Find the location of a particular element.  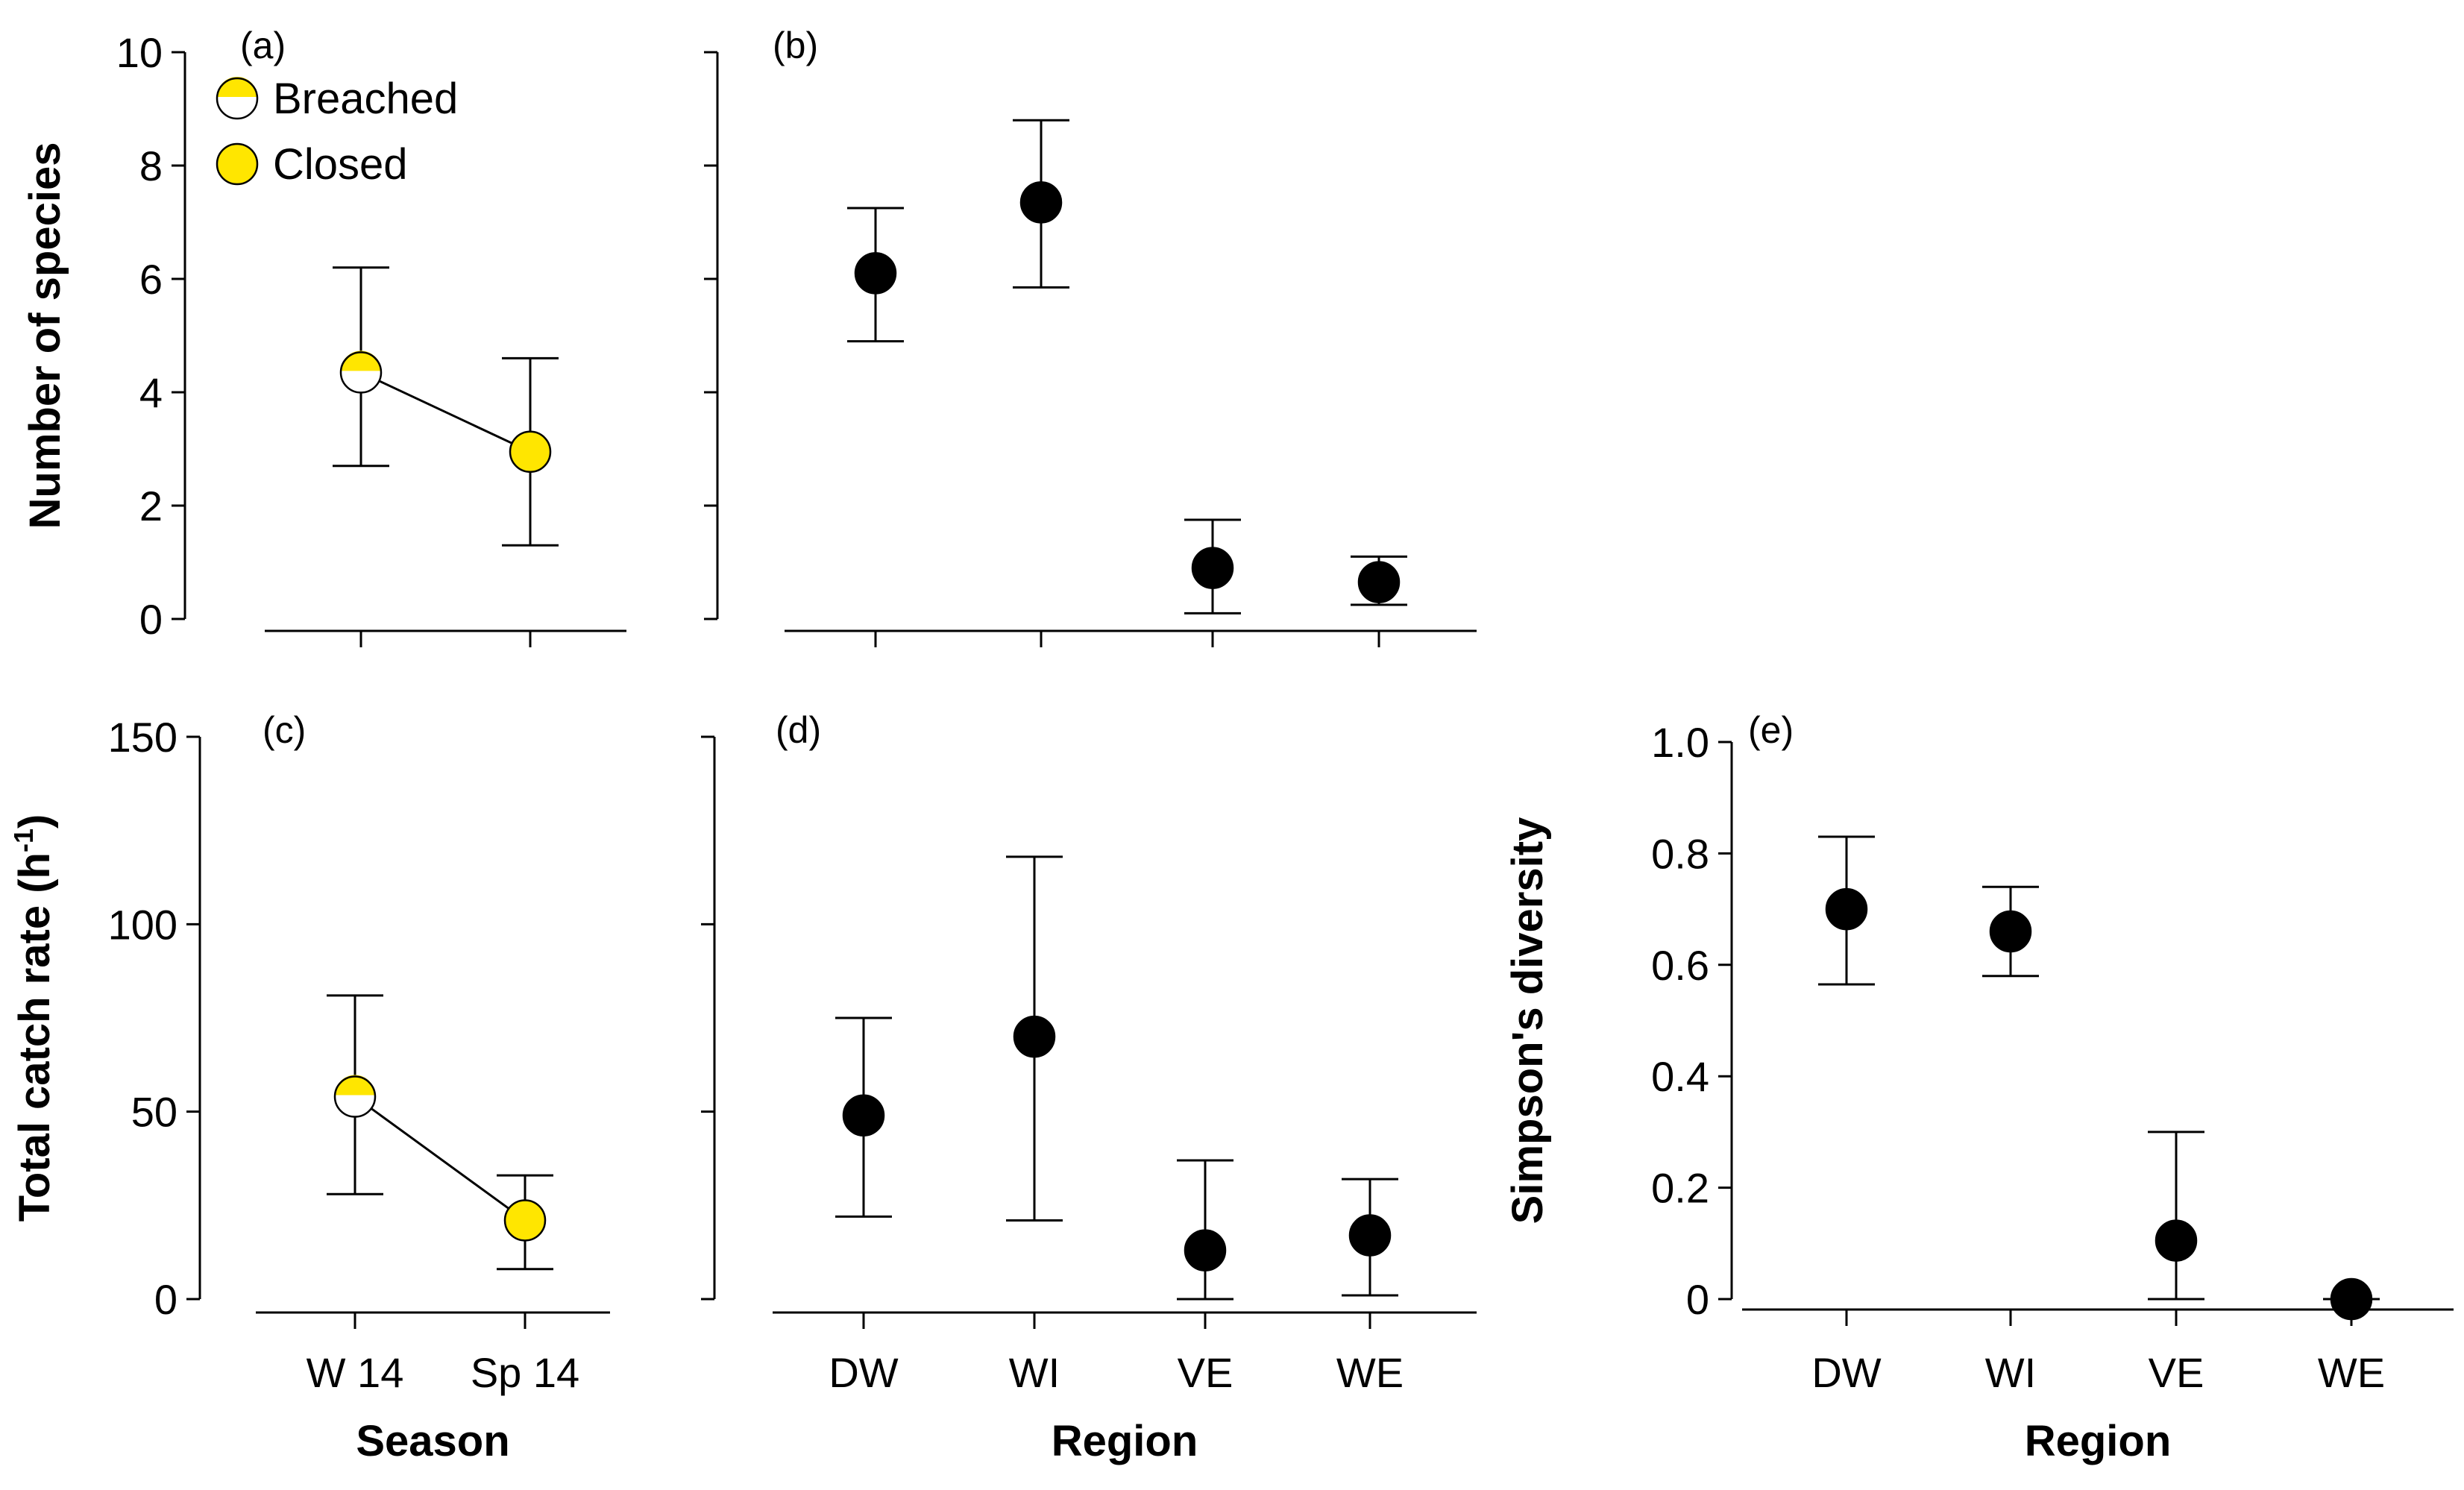

legend-label: Breached is located at coordinates (365, 99).